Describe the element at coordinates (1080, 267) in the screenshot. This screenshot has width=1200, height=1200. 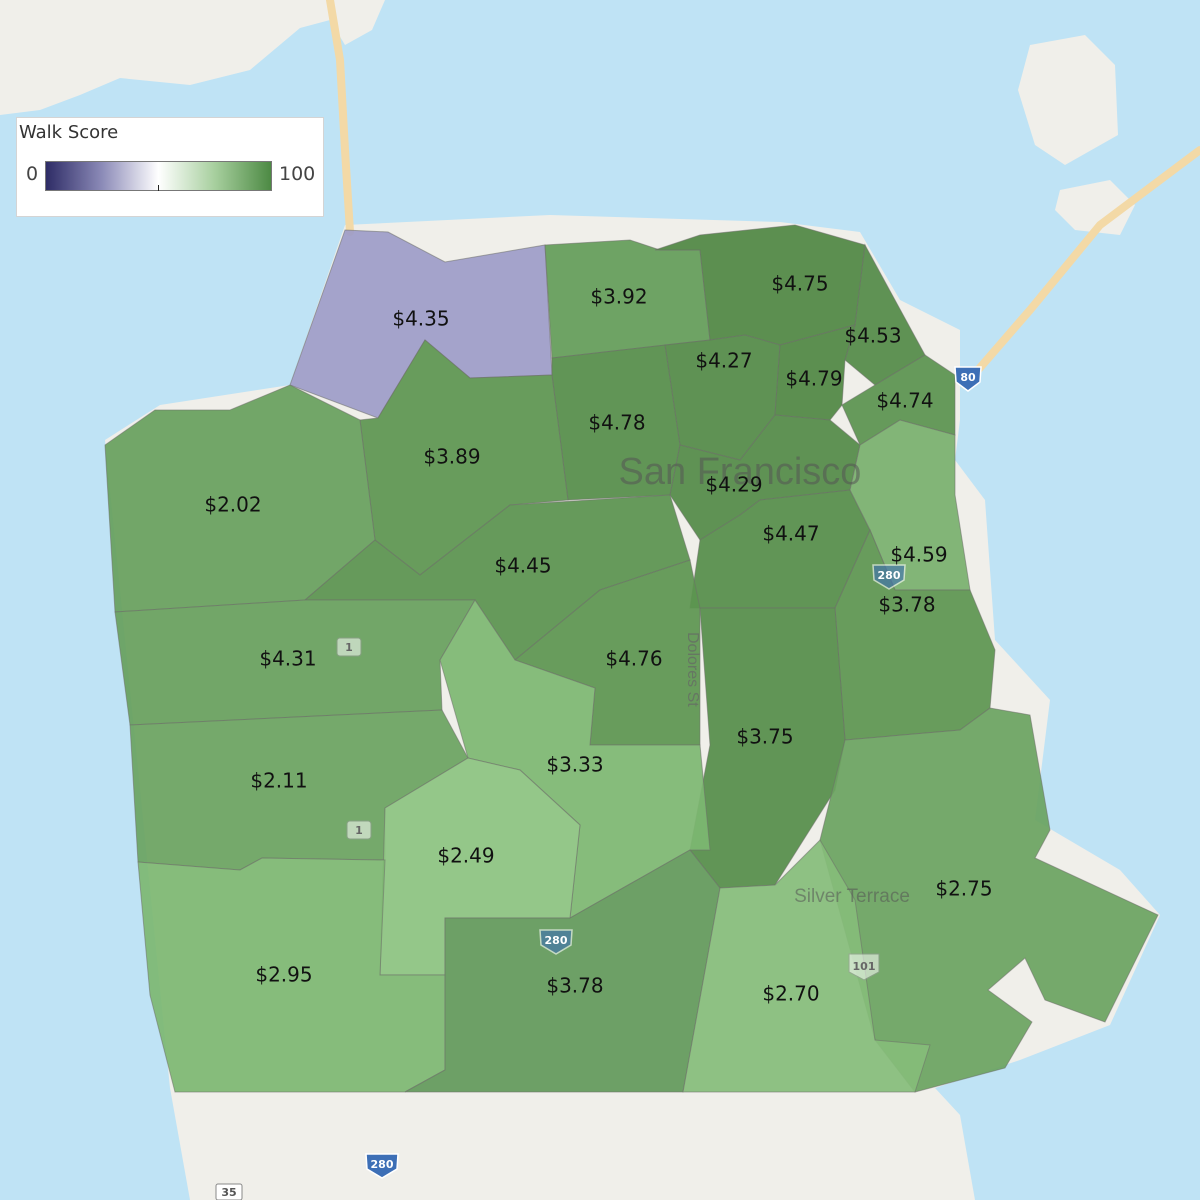
I see `bay-bridge` at that location.